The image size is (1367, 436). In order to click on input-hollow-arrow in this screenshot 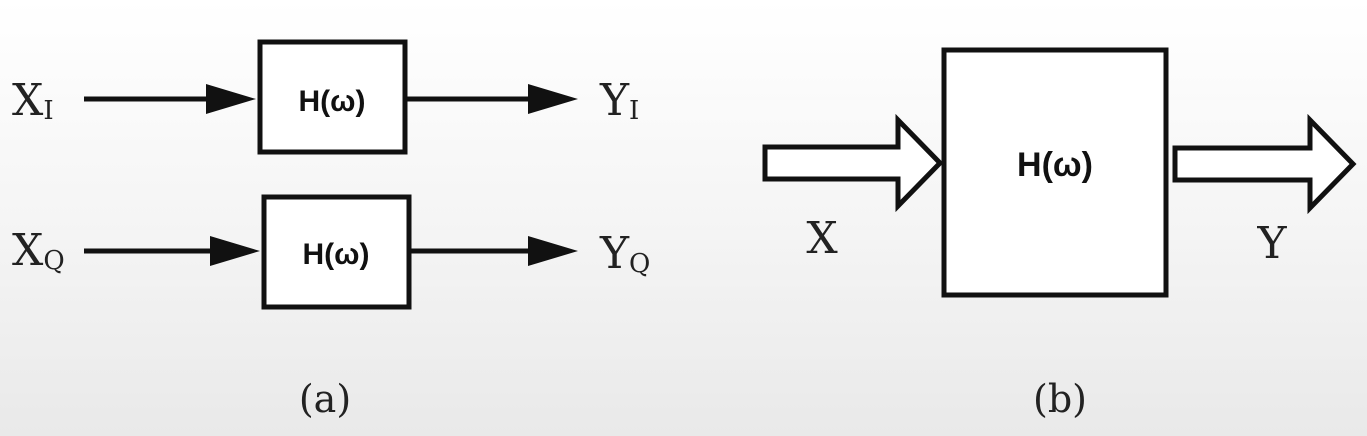, I will do `click(853, 163)`.